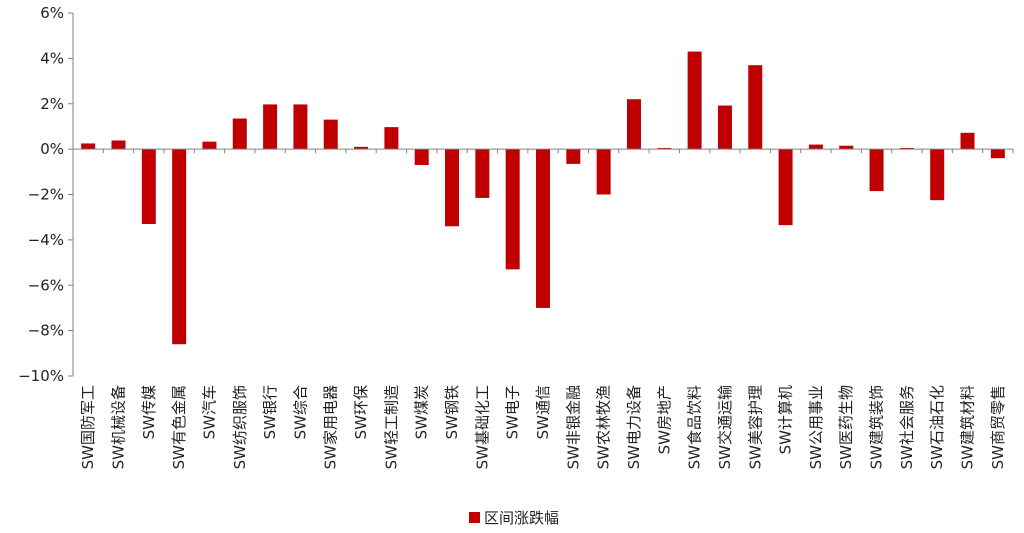  Describe the element at coordinates (634, 427) in the screenshot. I see `category-label: SW电力设备` at that location.